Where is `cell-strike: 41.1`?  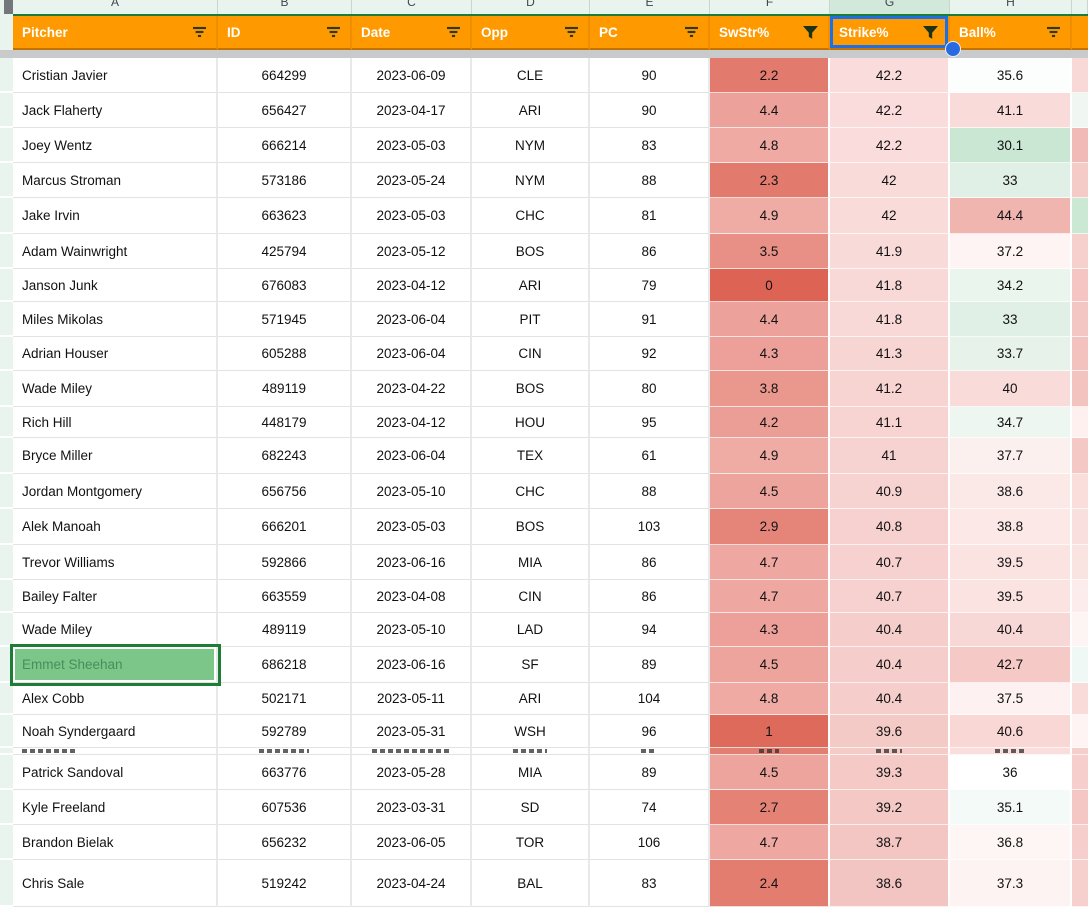
cell-strike: 41.1 is located at coordinates (890, 422).